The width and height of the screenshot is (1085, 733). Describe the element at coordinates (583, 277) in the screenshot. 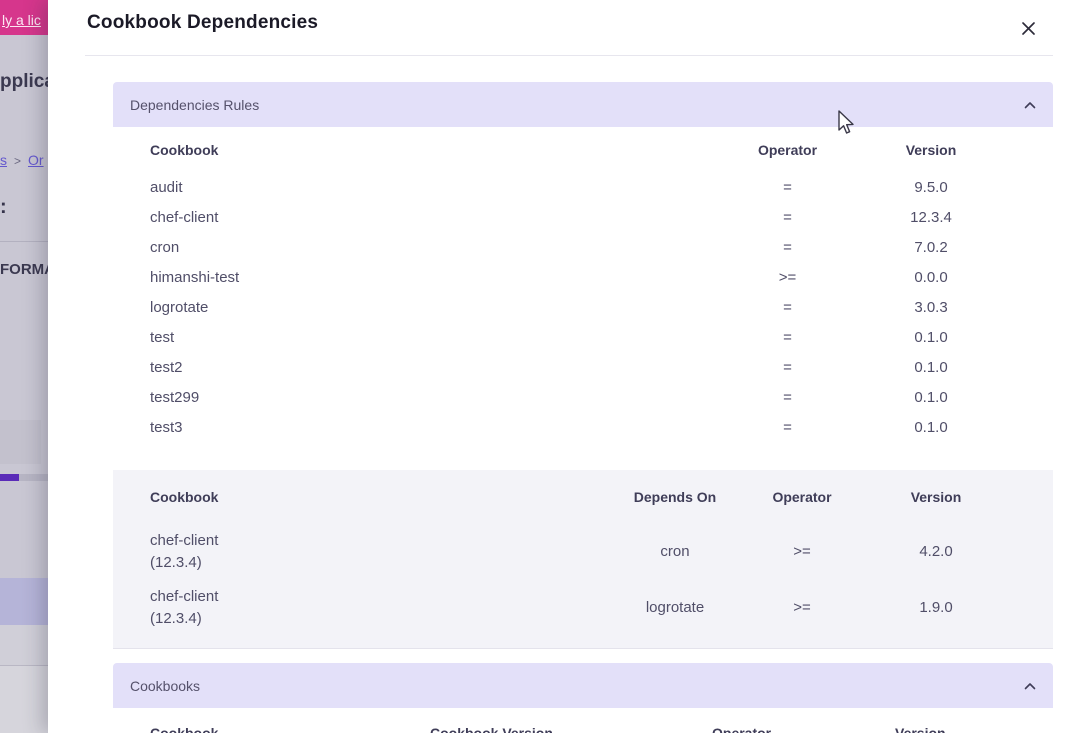

I see `rules-table-row: himanshi-test >= 0.0.0` at that location.